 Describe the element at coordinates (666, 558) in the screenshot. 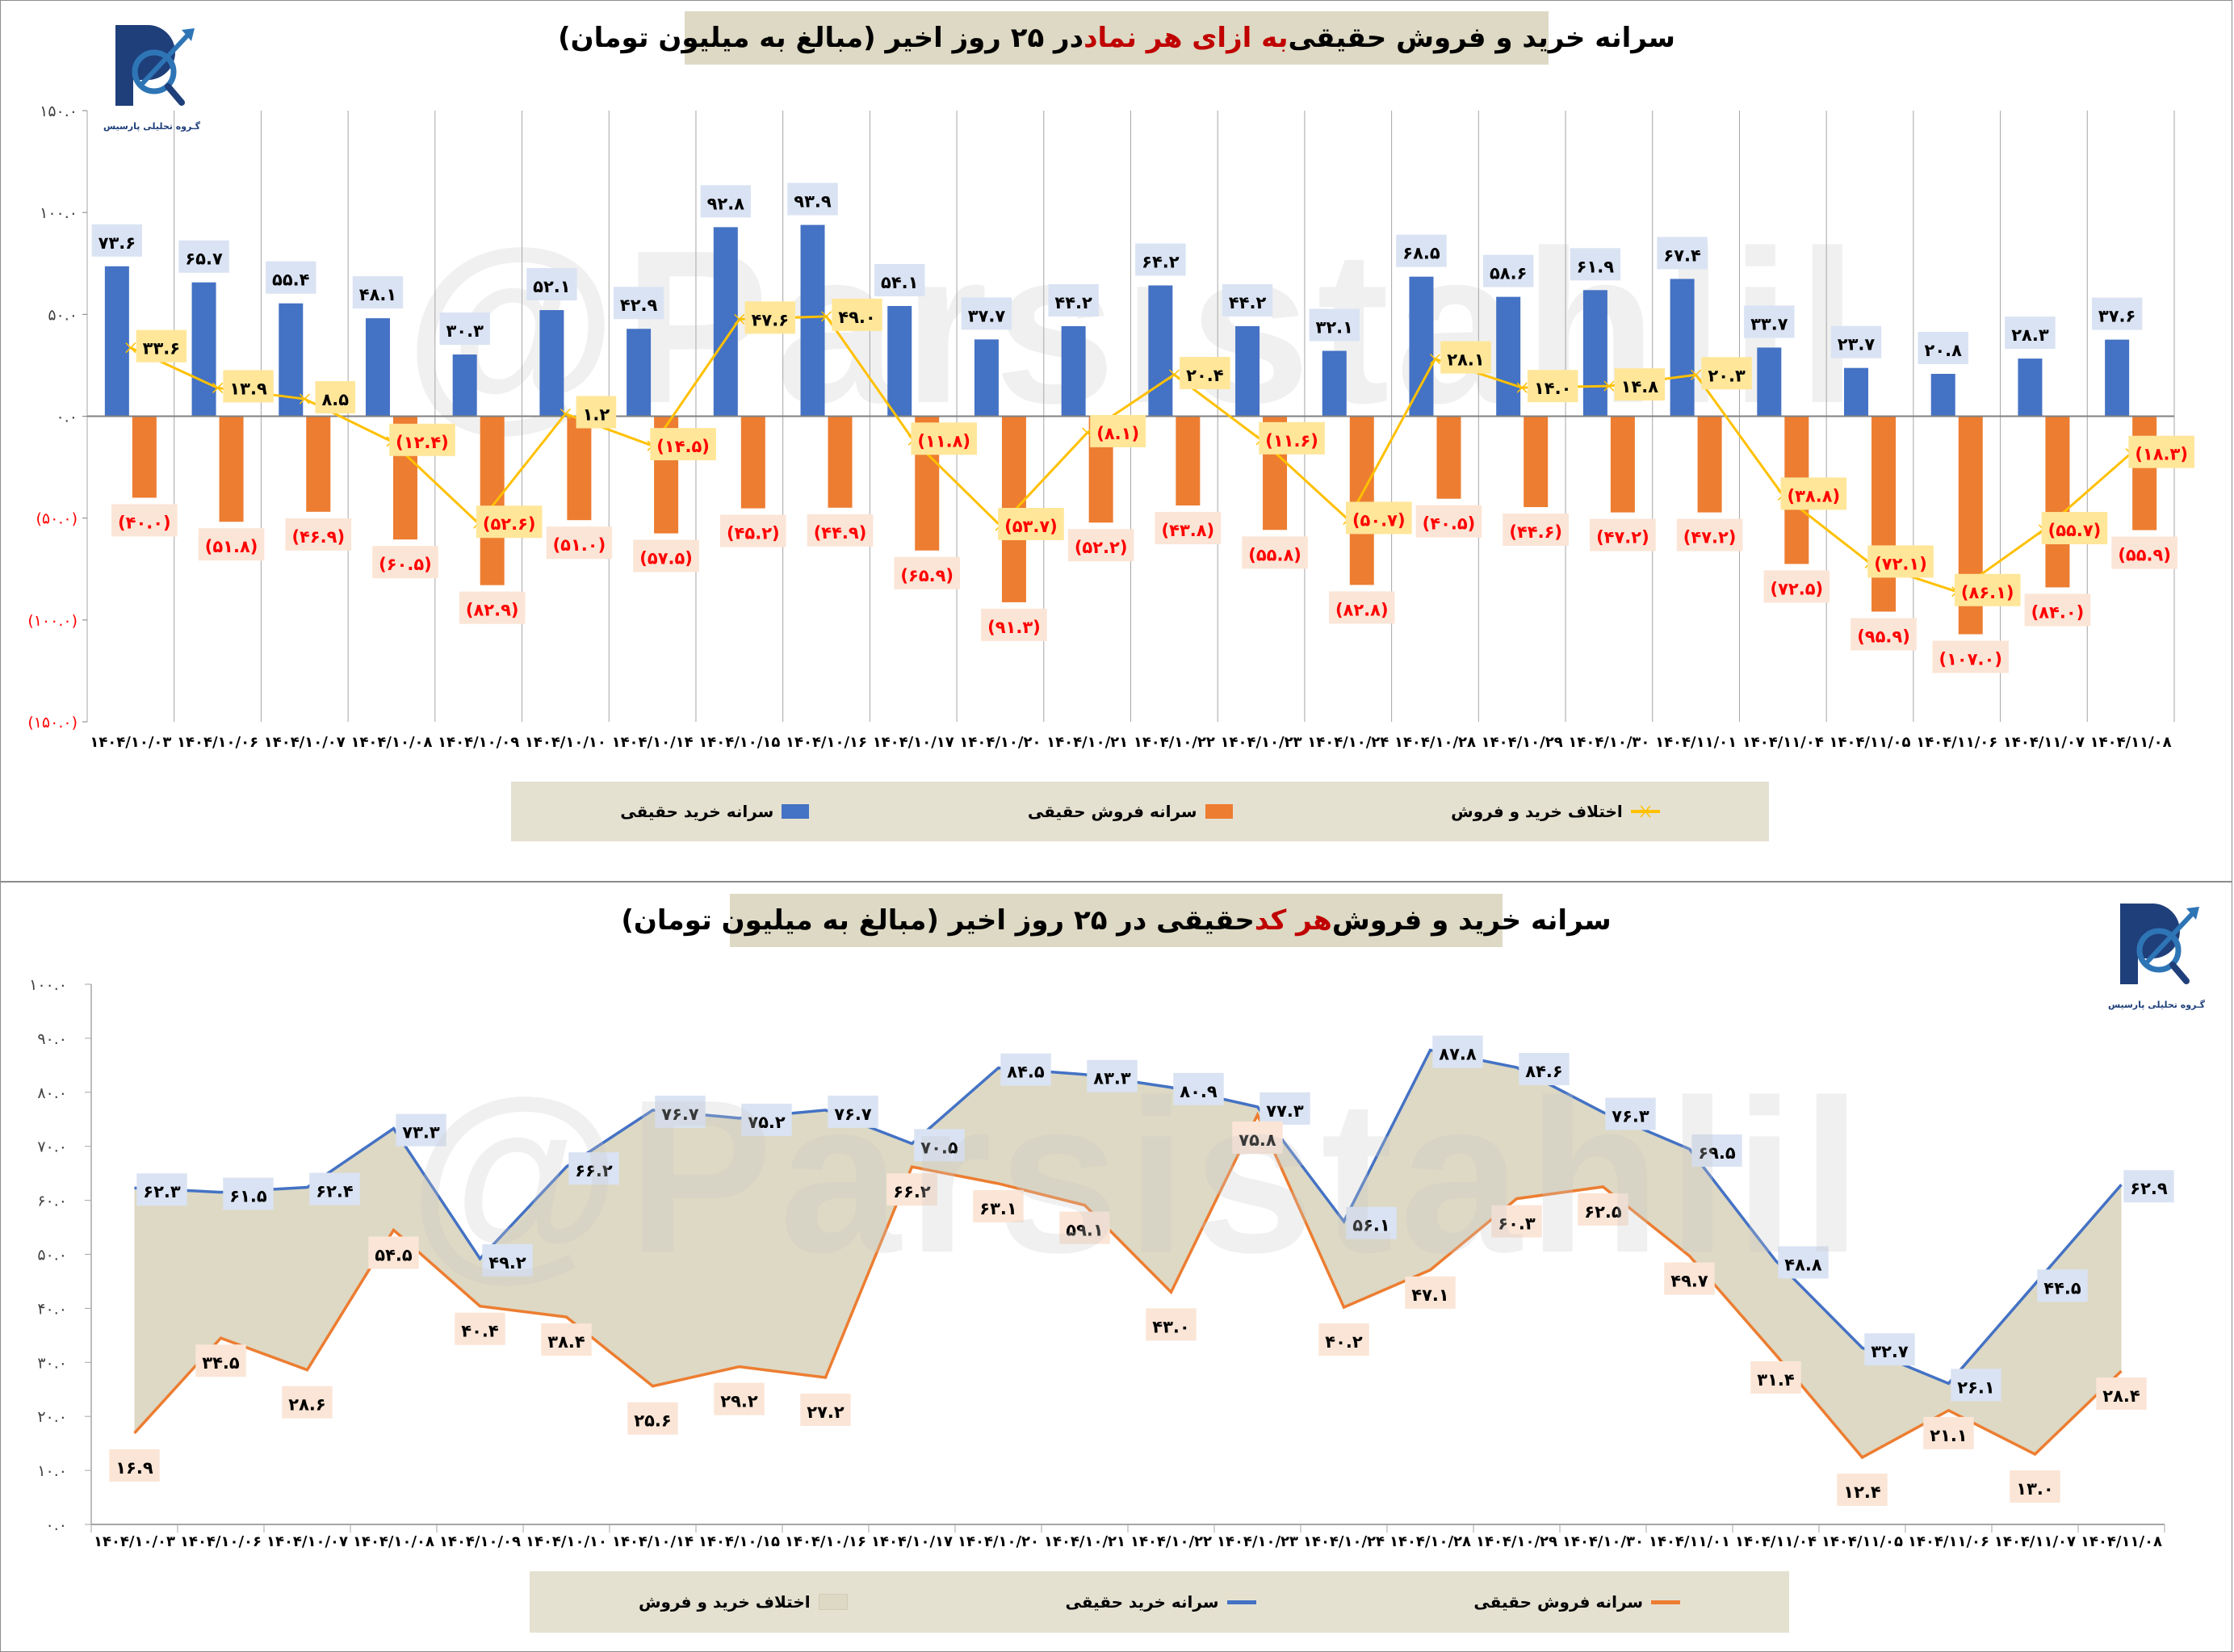

I see `sell-data-label-text: (۵۷.۵)` at that location.